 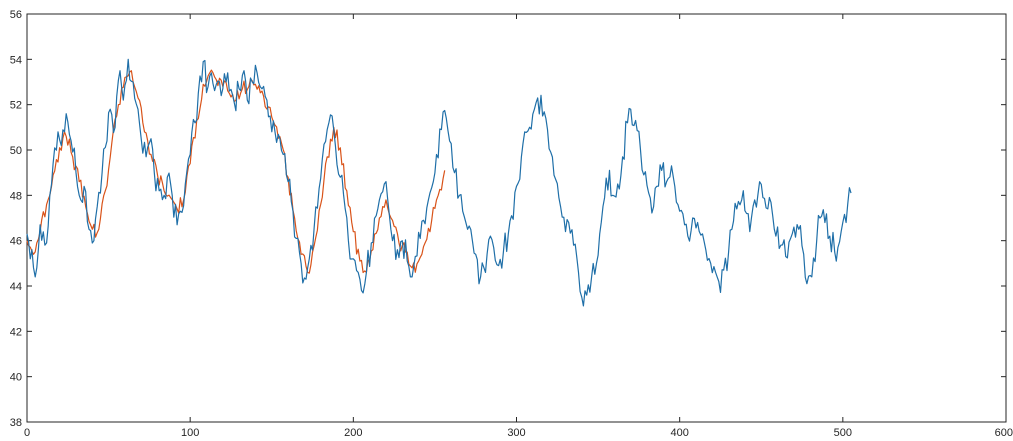 I want to click on y-tick-label: 38, so click(x=16, y=423).